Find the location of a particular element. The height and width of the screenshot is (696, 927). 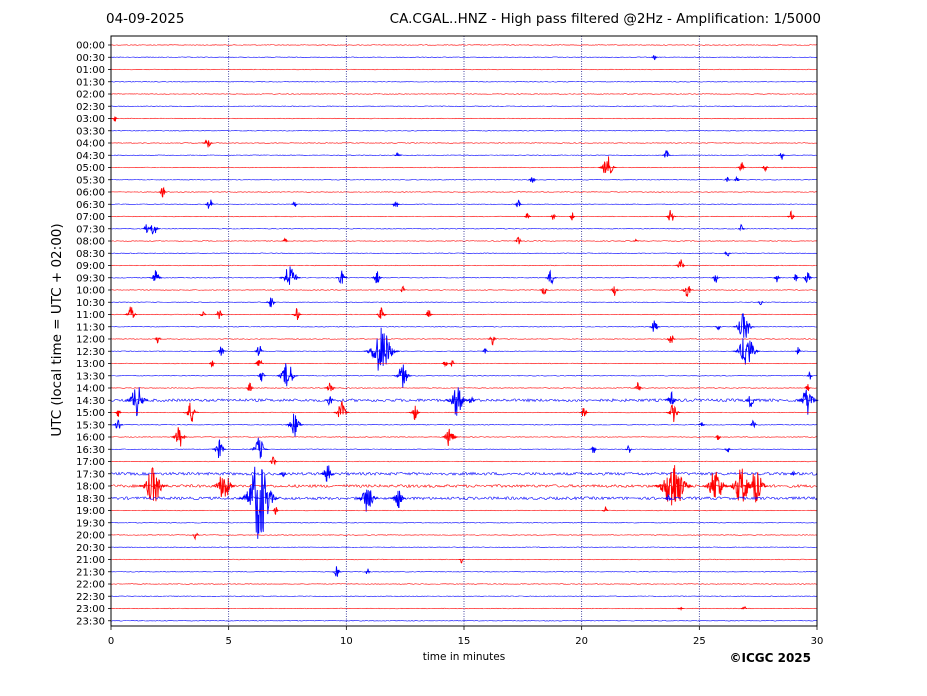

y-tick-label: 12:00 is located at coordinates (90, 340).